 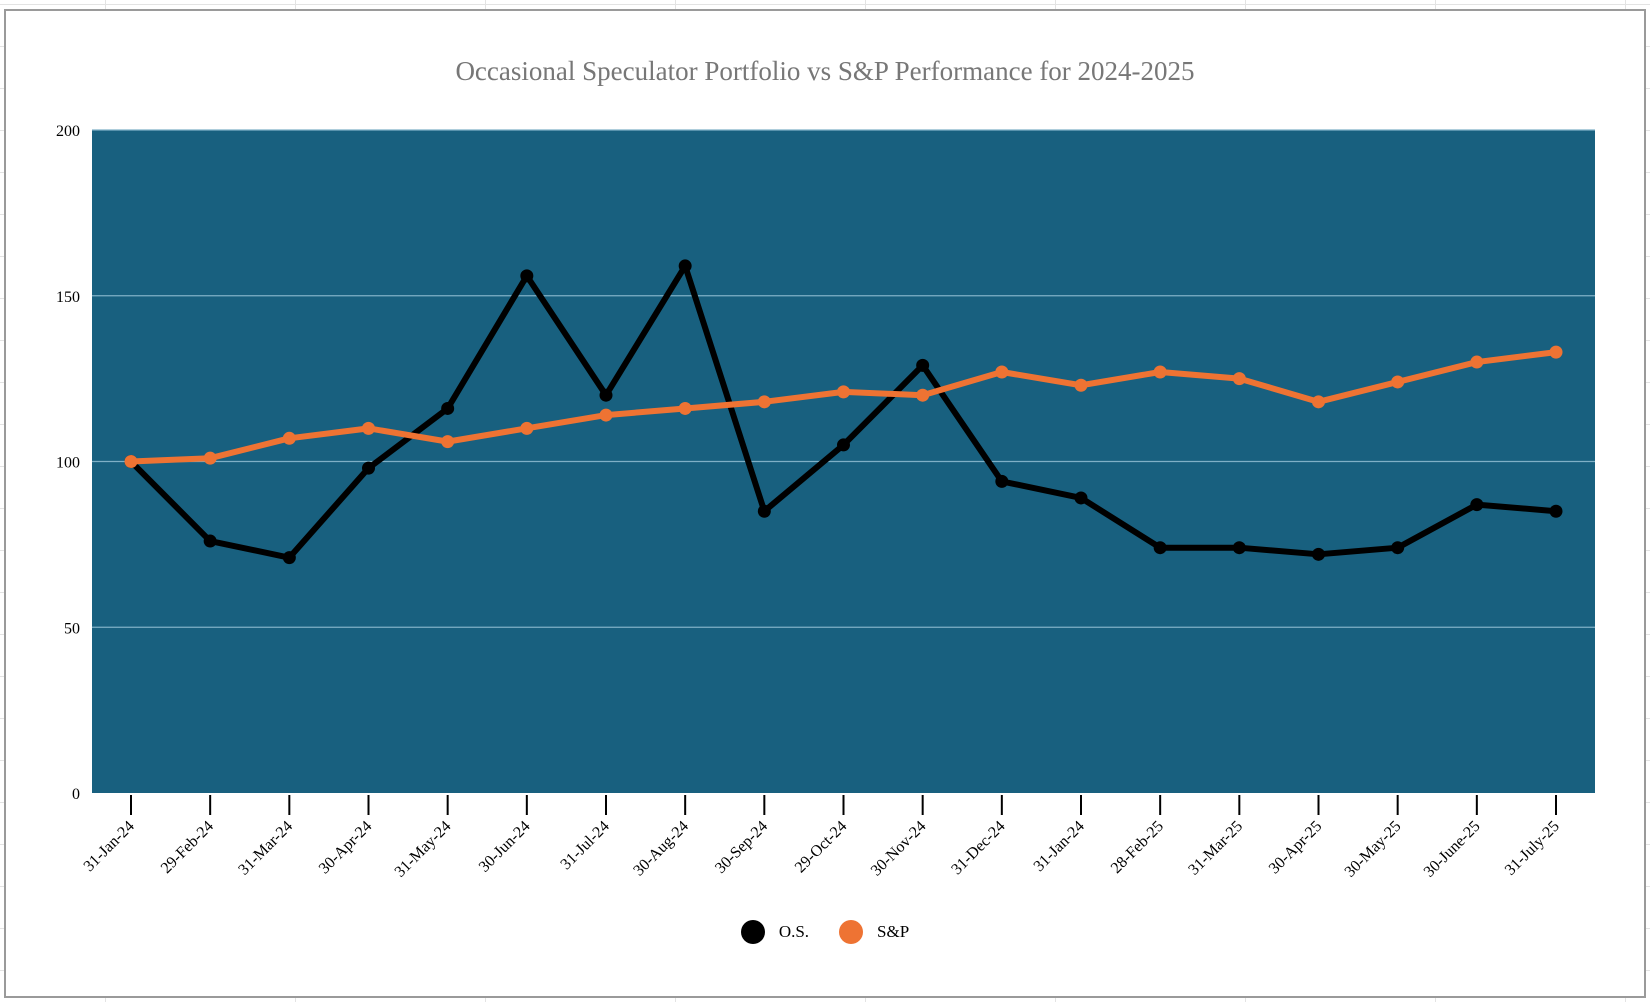 I want to click on x-tick-label: 31-Mar-25, so click(x=1215, y=848).